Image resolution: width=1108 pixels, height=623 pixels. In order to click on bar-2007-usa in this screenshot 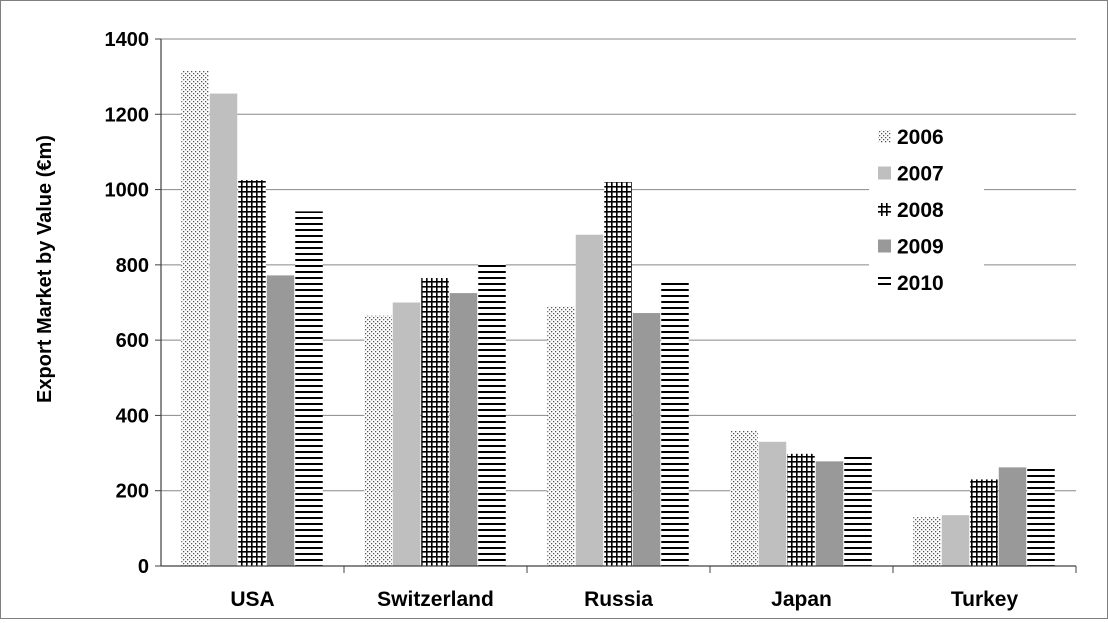, I will do `click(223, 329)`.